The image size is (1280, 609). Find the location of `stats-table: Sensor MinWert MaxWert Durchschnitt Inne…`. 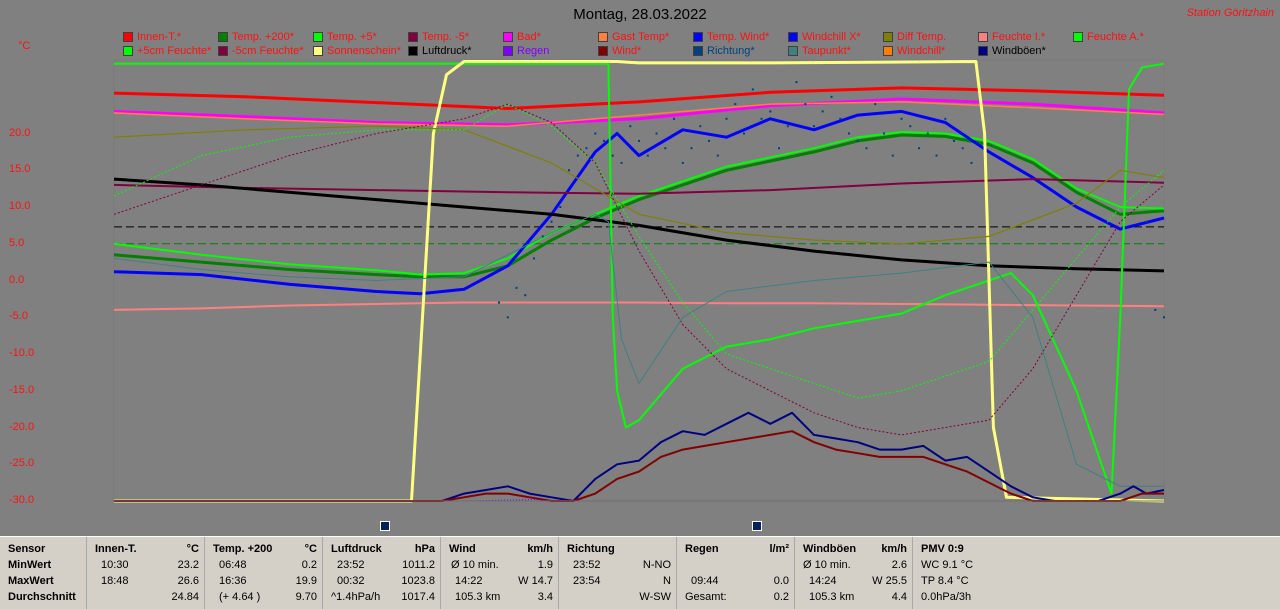

stats-table: Sensor MinWert MaxWert Durchschnitt Inne… is located at coordinates (640, 572).